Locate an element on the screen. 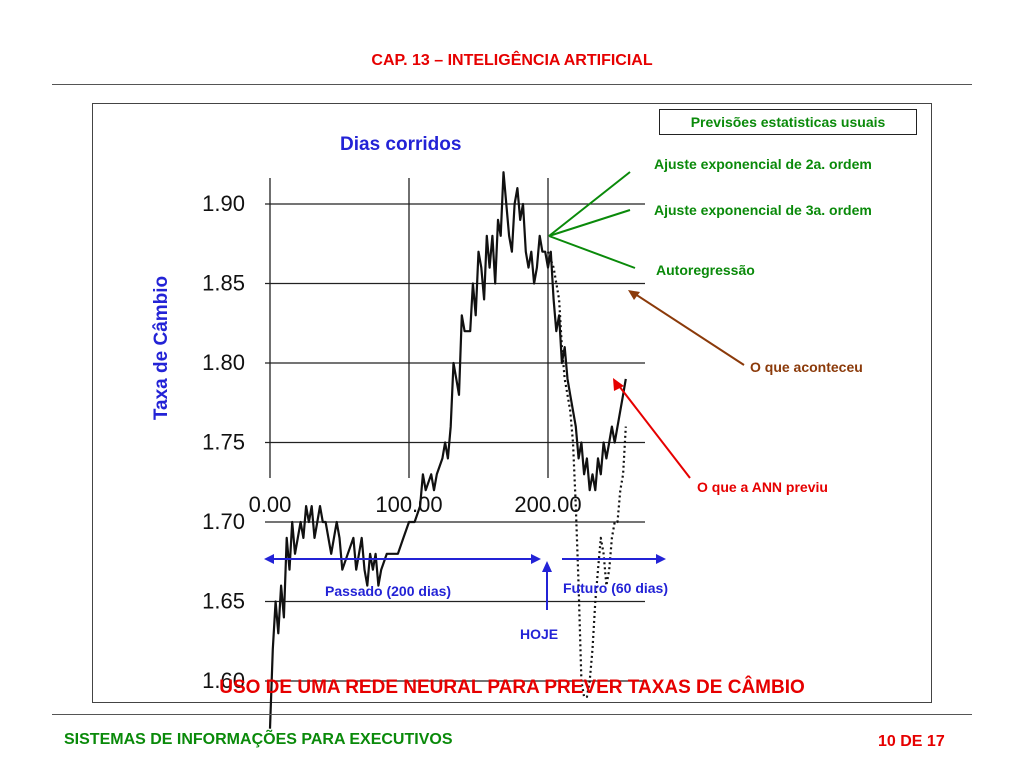 This screenshot has width=1024, height=768. autoreg-pointer-line is located at coordinates (592, 252).